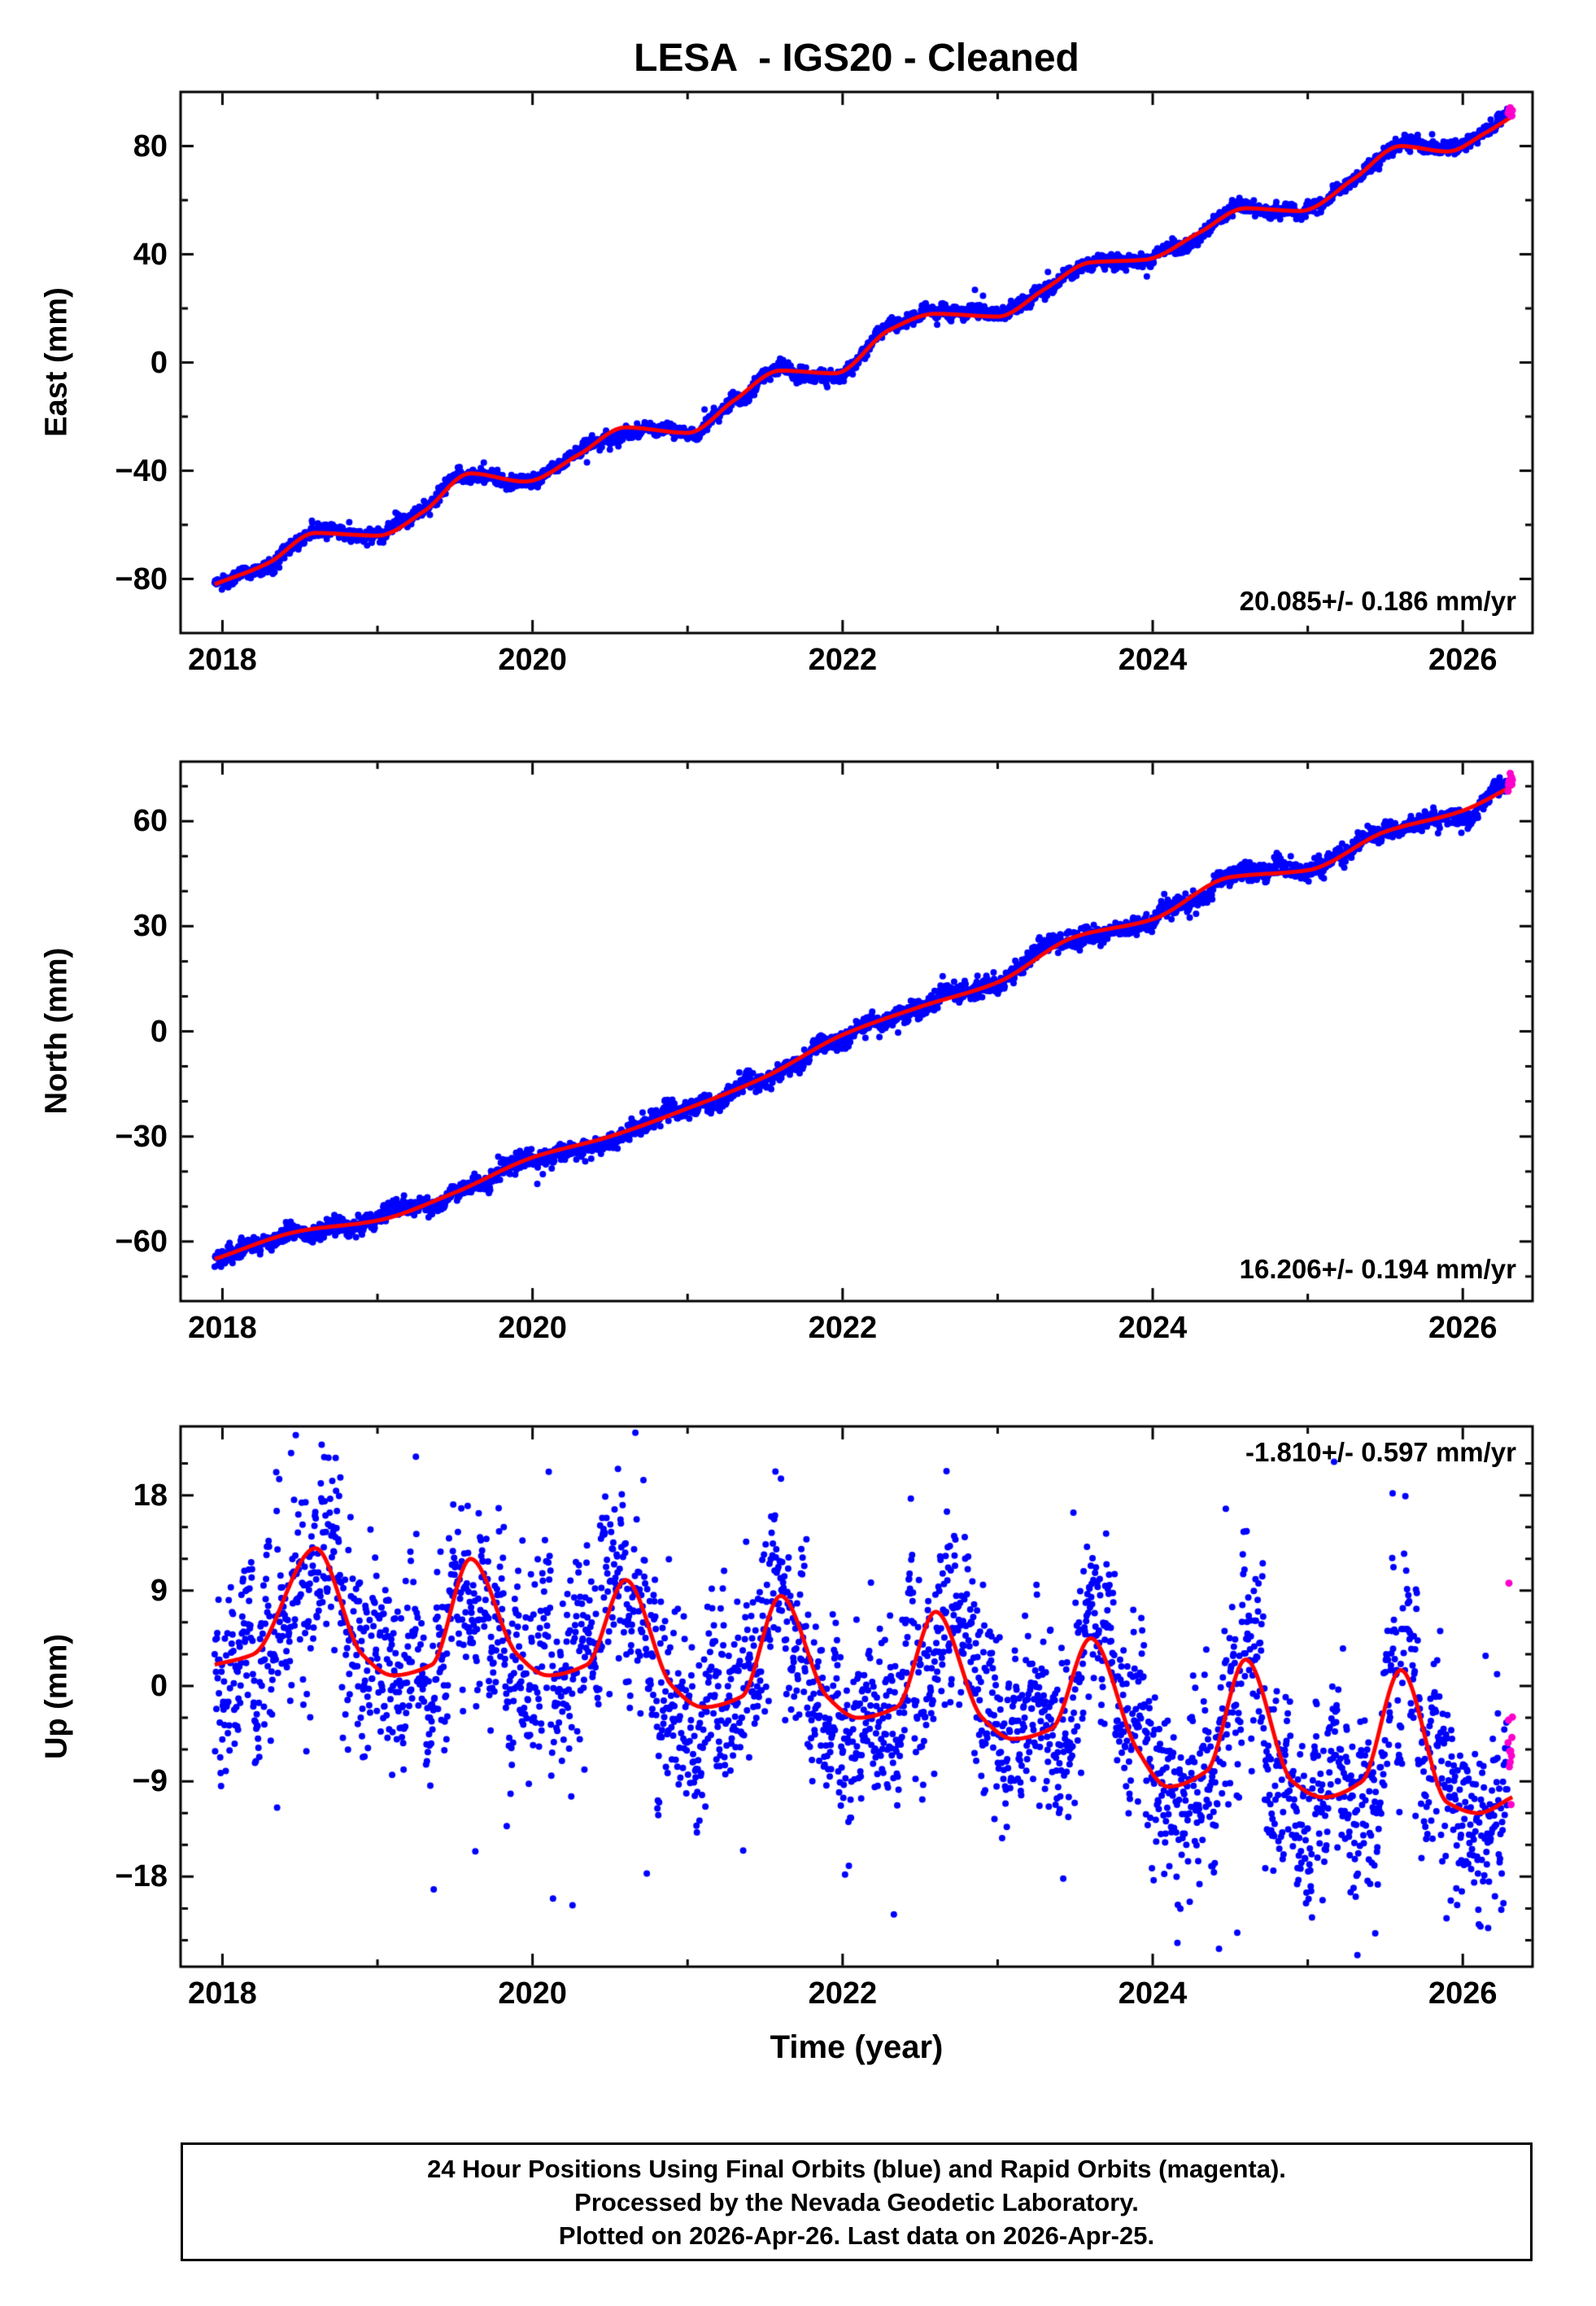  I want to click on east-rate-annotation: 20.085+/- 0.186 mm/yr, so click(1377, 601).